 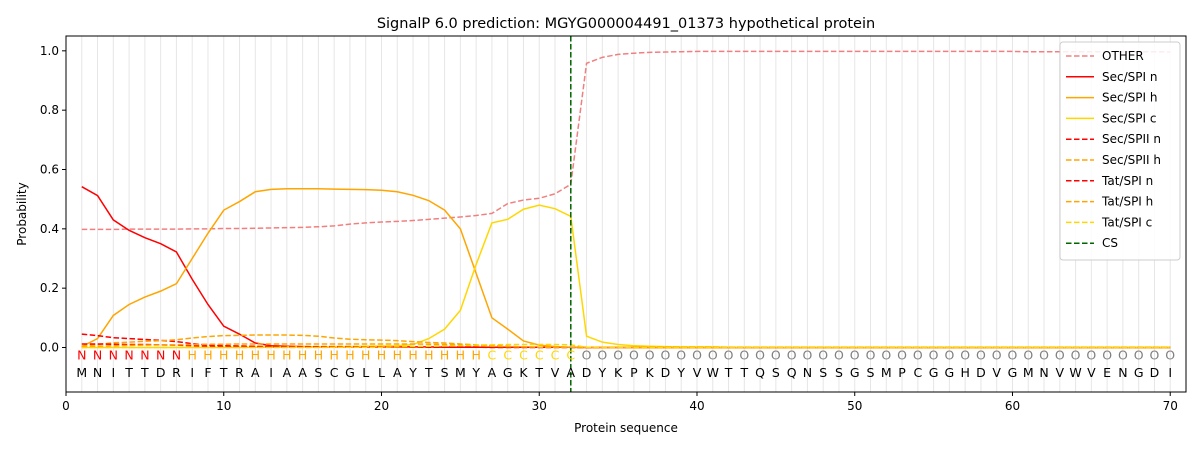 What do you see at coordinates (1120, 151) in the screenshot?
I see `legend-box` at bounding box center [1120, 151].